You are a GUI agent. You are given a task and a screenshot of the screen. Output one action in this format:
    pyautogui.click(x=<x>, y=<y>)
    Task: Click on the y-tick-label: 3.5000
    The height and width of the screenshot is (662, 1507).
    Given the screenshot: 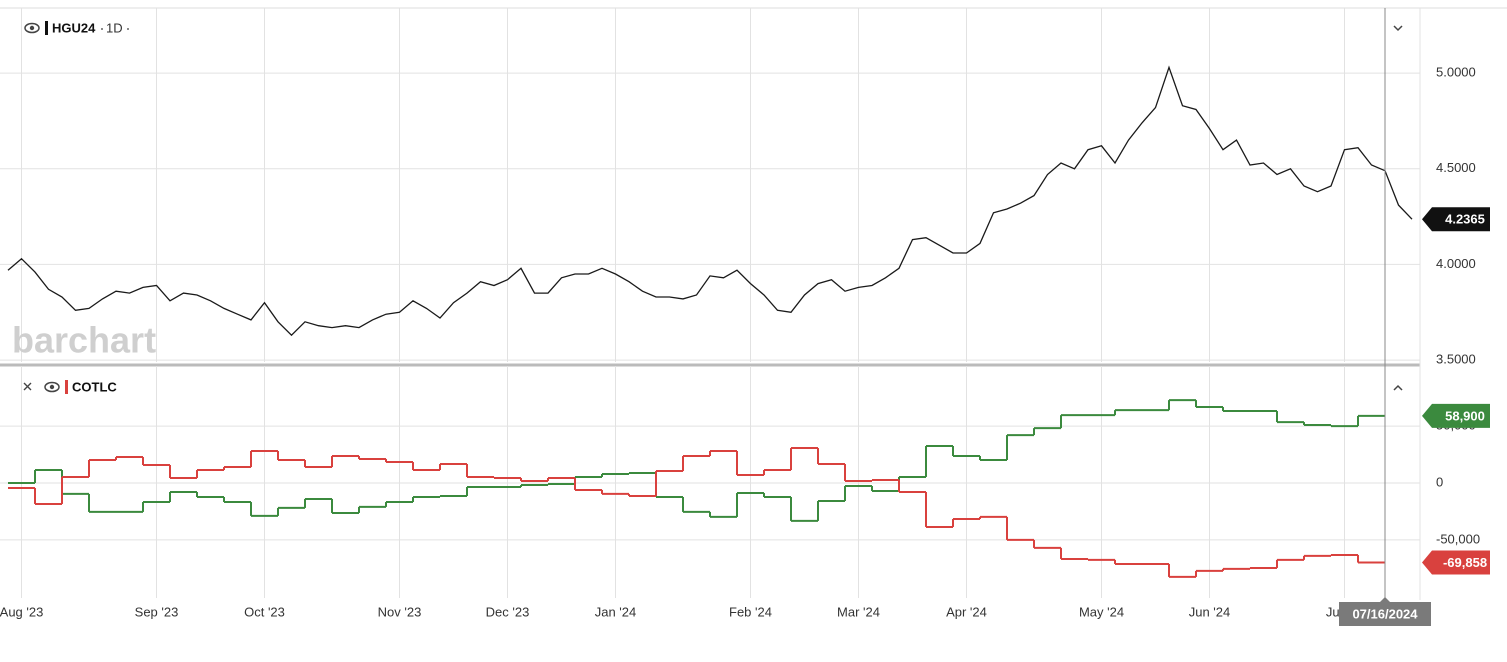 What is the action you would take?
    pyautogui.click(x=1456, y=359)
    